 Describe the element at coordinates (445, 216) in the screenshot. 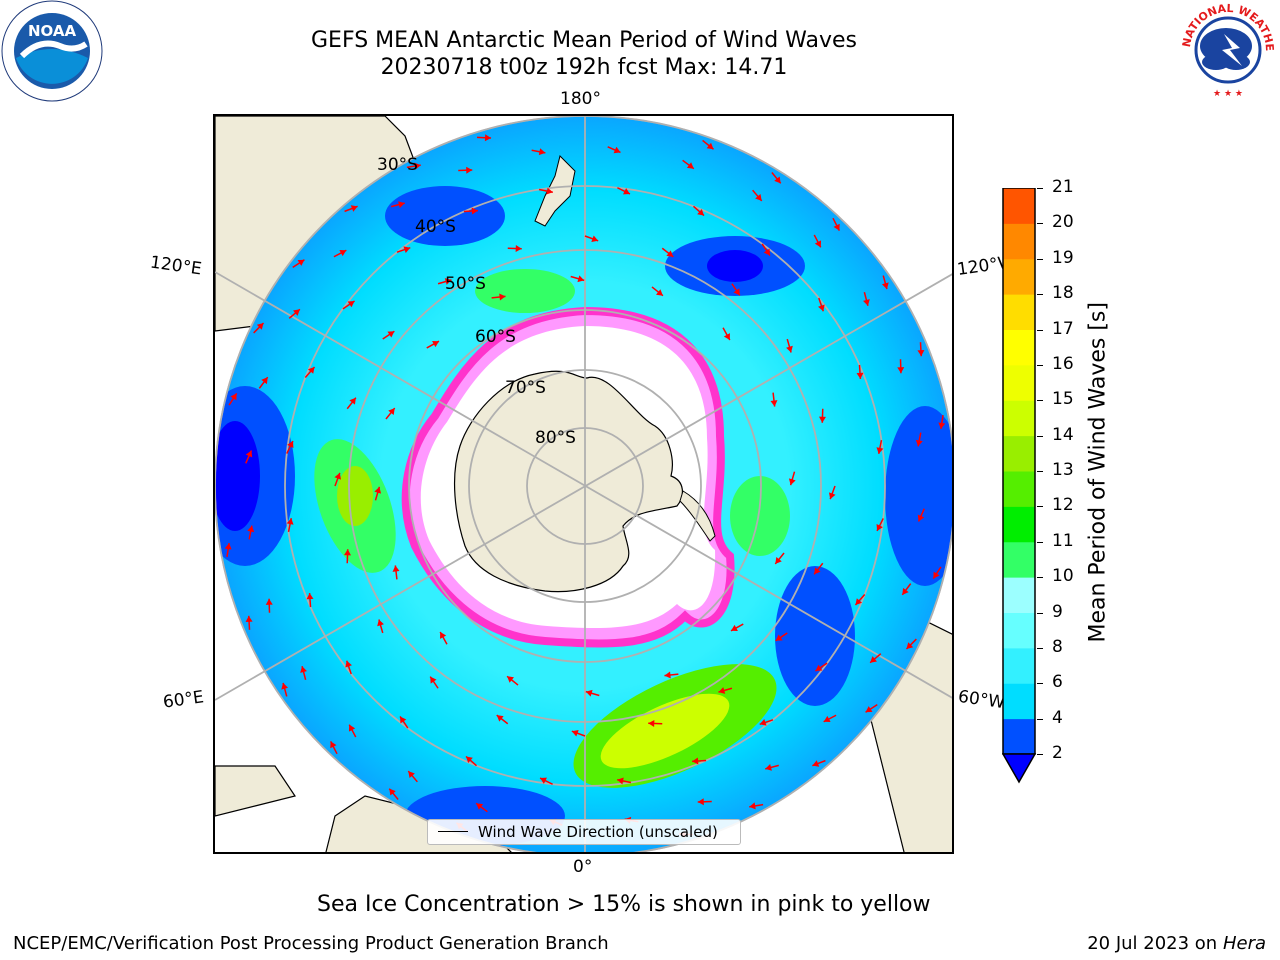

I see `low-period-region` at that location.